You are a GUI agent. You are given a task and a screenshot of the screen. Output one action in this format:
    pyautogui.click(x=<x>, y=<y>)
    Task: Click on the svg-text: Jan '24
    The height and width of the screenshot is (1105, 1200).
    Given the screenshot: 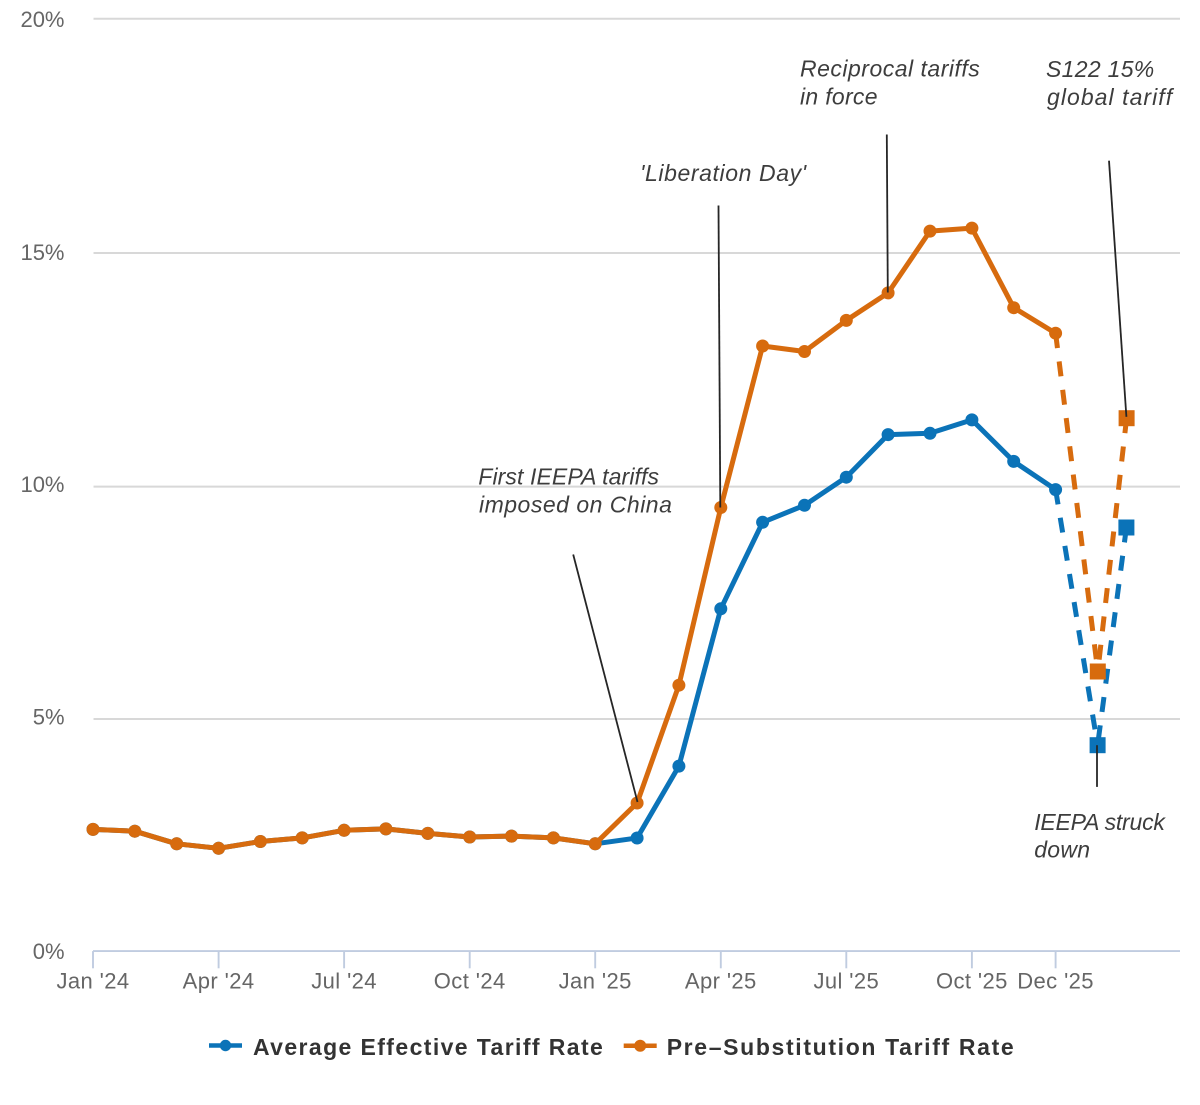 What is the action you would take?
    pyautogui.click(x=92, y=981)
    